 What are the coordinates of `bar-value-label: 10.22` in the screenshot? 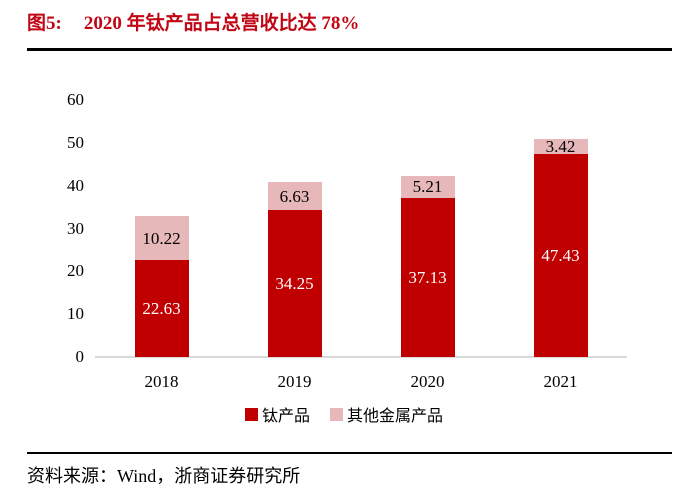 It's located at (161, 238).